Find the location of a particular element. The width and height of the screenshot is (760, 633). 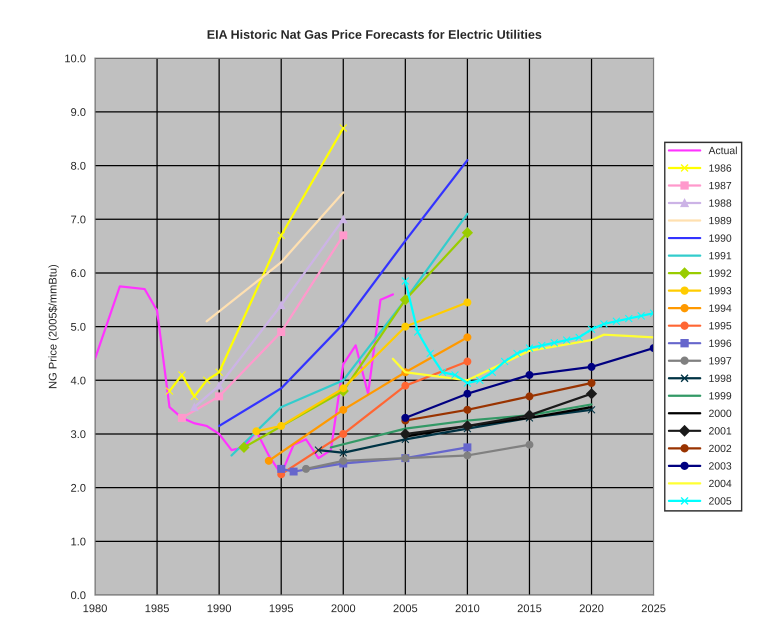

y-tick-label: 10.0 is located at coordinates (75, 58).